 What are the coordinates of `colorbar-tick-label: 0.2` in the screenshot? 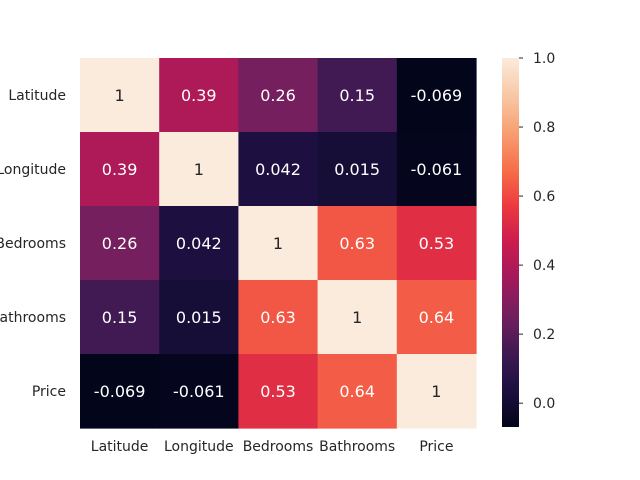 It's located at (544, 335).